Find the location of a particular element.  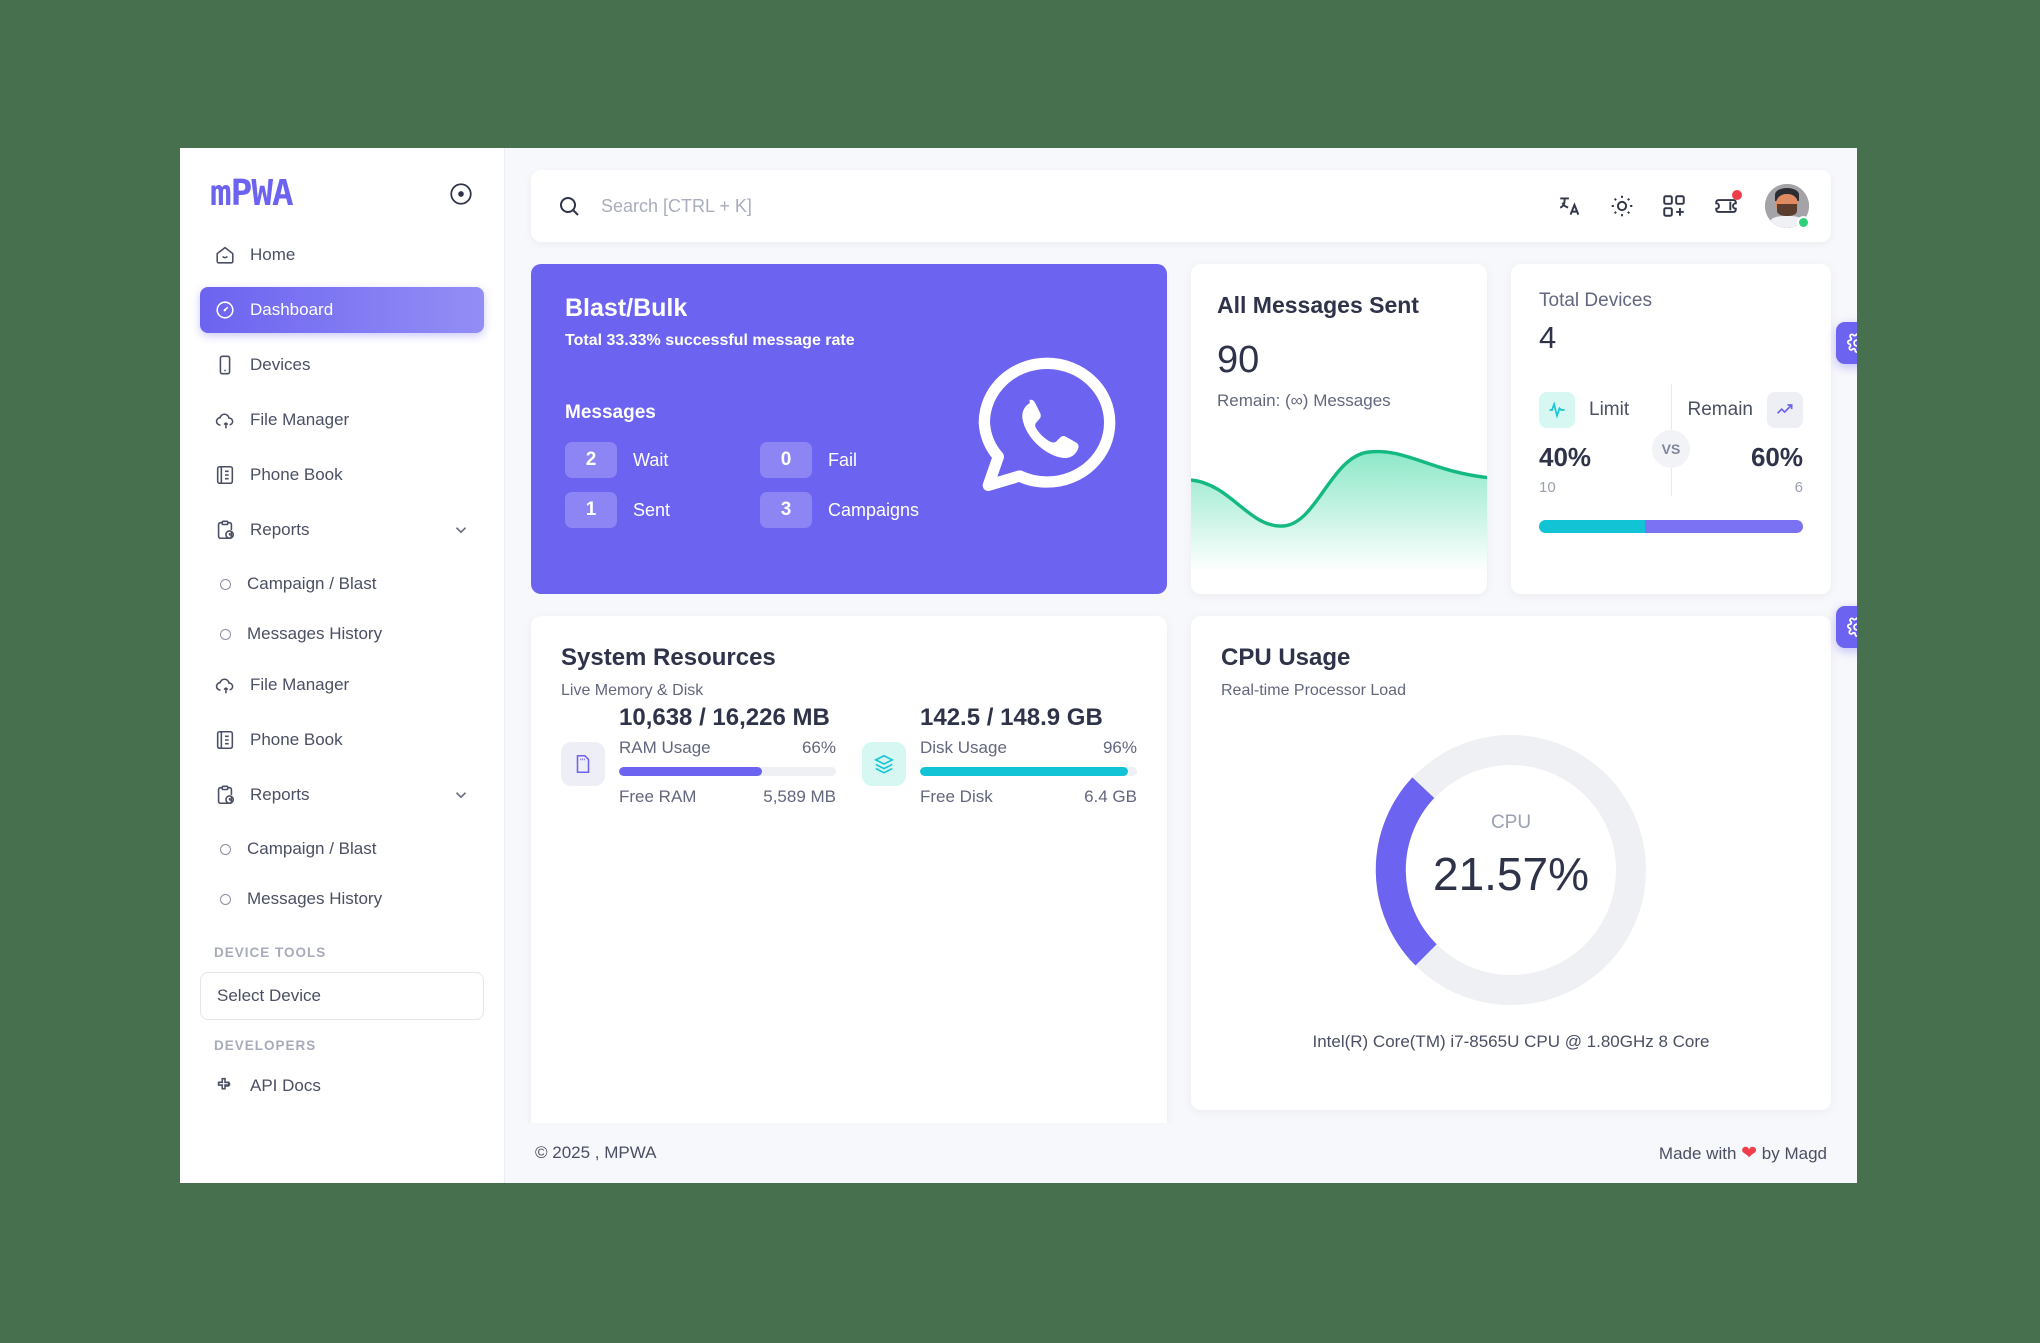

blast-stat-value: 0 is located at coordinates (786, 460).